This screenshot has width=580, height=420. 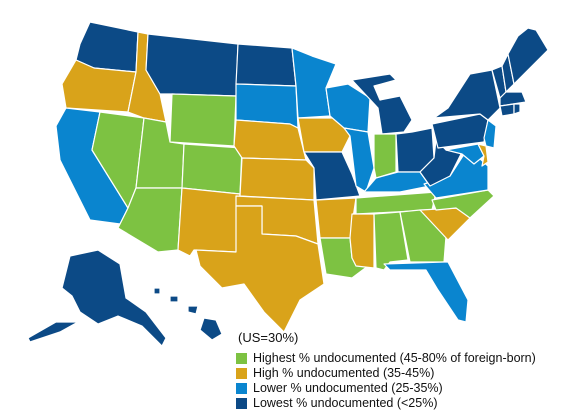 What do you see at coordinates (212, 169) in the screenshot?
I see `state-CO` at bounding box center [212, 169].